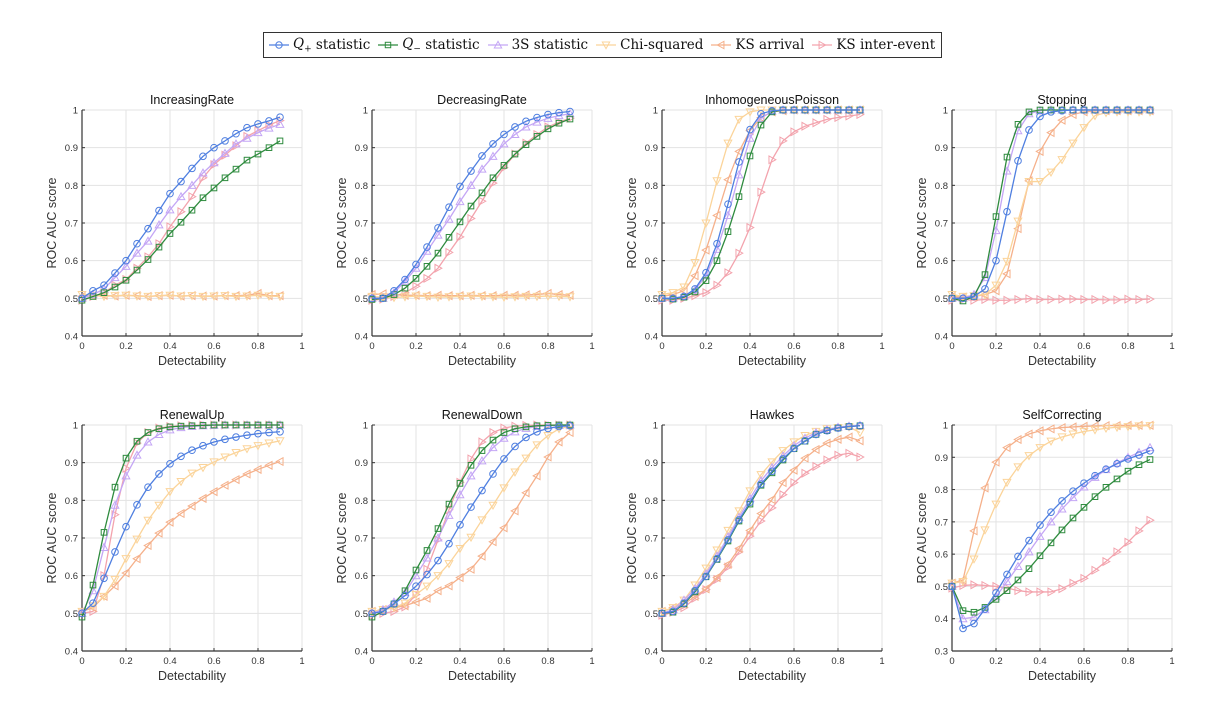 The image size is (1206, 708). I want to click on legend-label: 3S statistic, so click(550, 45).